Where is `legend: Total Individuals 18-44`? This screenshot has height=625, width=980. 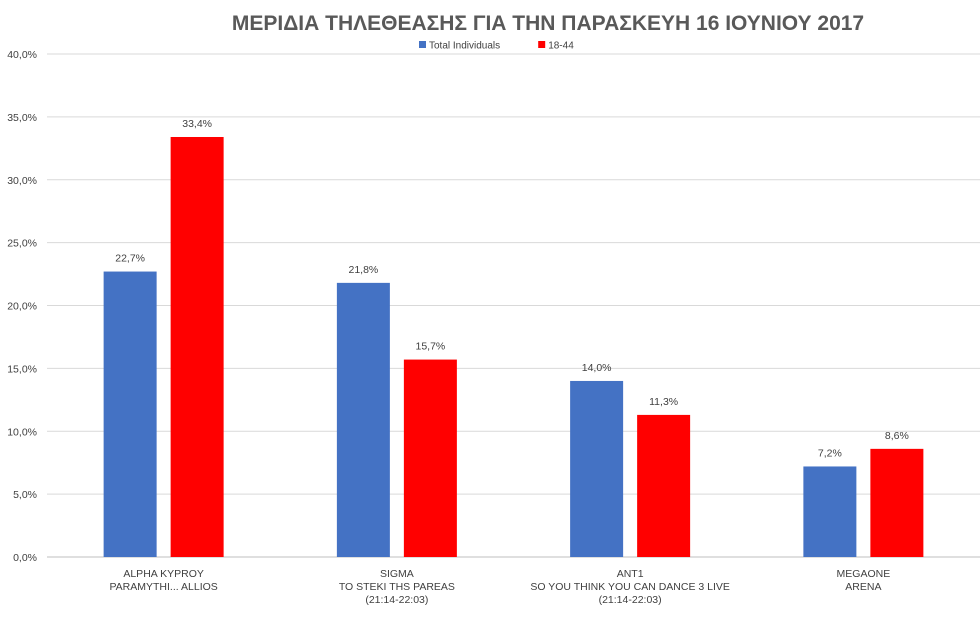
legend: Total Individuals 18-44 is located at coordinates (496, 46).